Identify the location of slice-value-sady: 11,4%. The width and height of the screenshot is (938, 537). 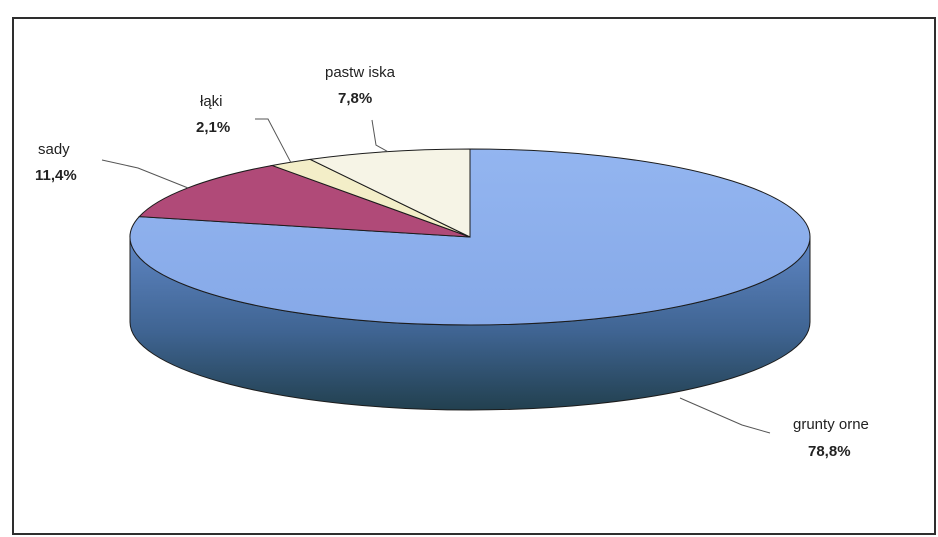
(56, 175).